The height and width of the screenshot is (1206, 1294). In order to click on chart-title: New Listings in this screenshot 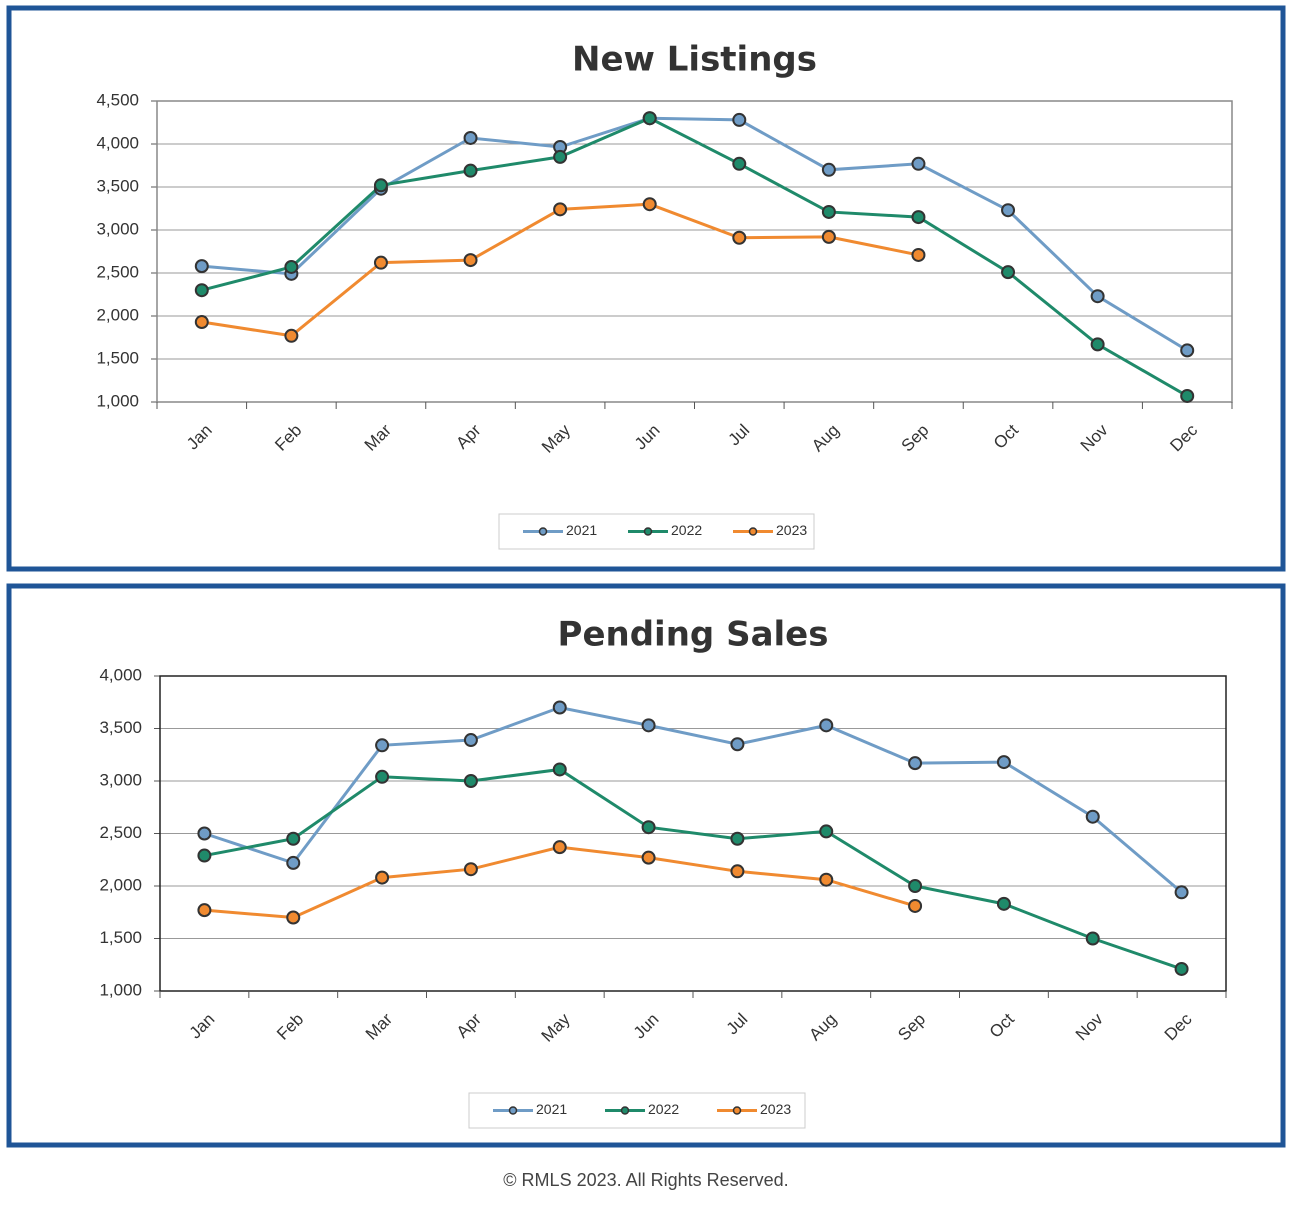, I will do `click(694, 60)`.